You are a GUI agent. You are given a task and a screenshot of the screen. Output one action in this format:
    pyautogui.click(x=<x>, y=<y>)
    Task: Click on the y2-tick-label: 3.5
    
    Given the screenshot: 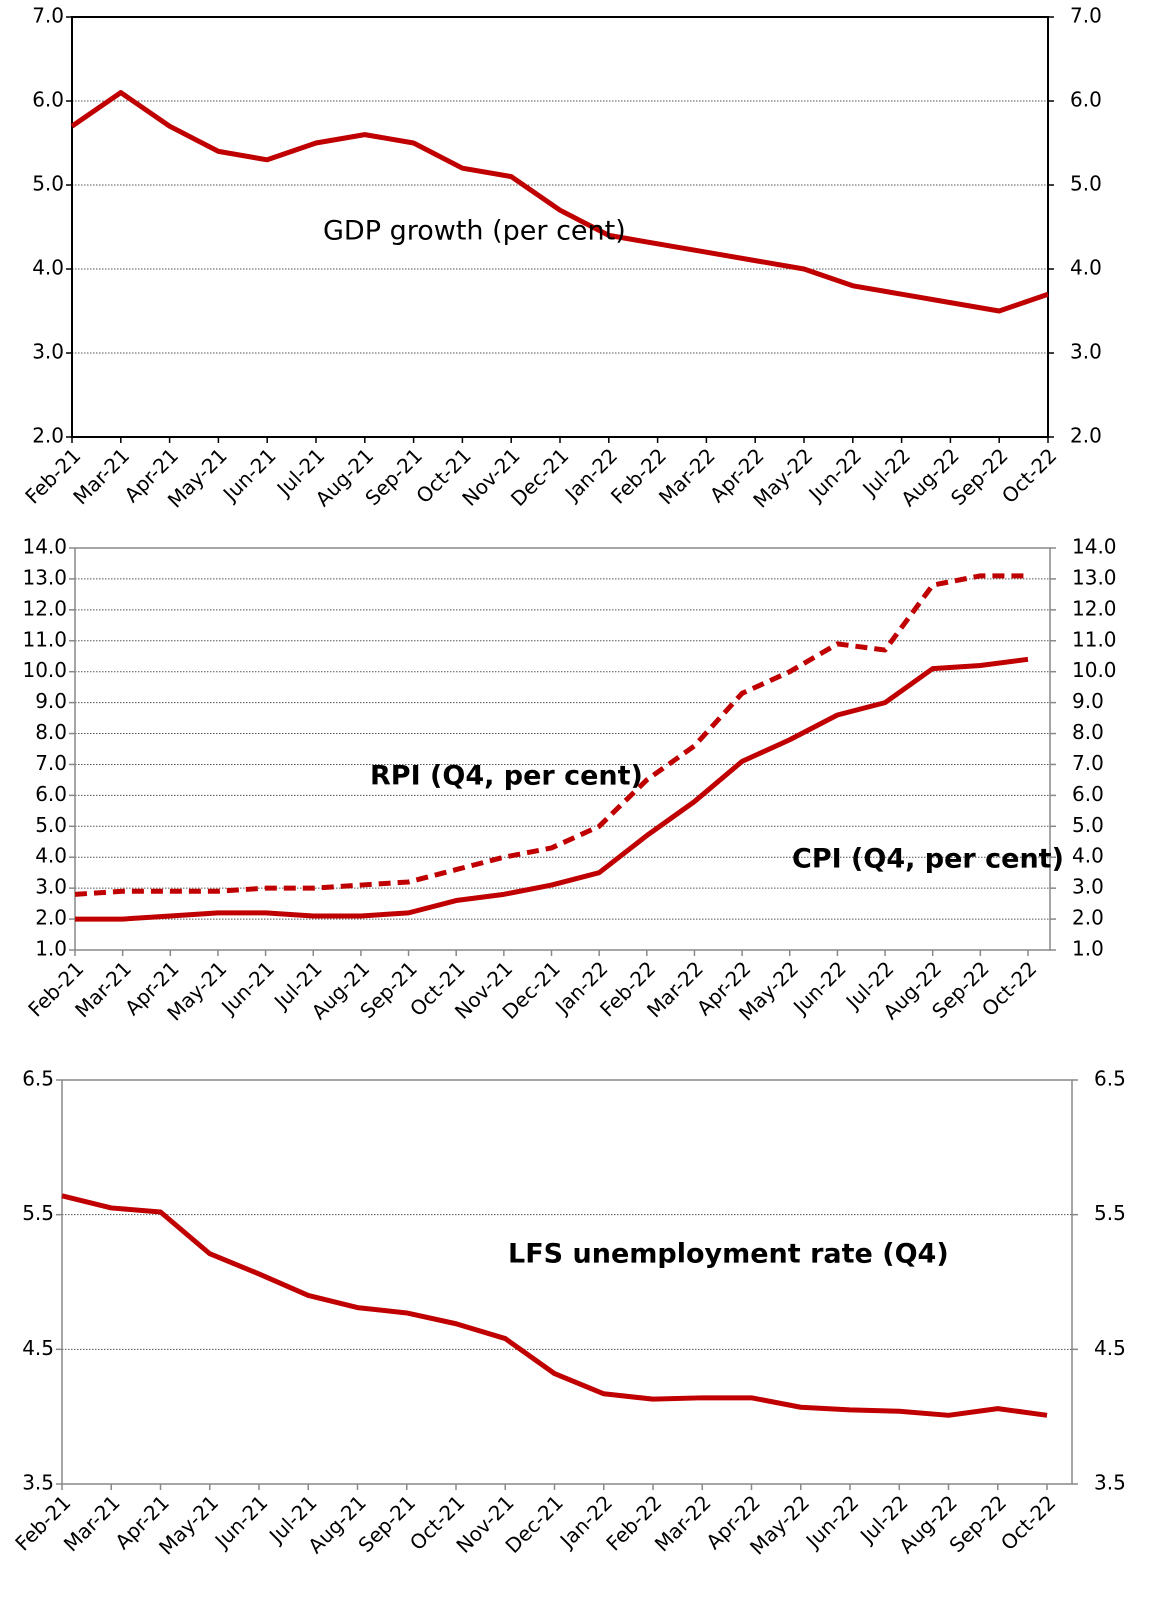 What is the action you would take?
    pyautogui.click(x=1110, y=1483)
    